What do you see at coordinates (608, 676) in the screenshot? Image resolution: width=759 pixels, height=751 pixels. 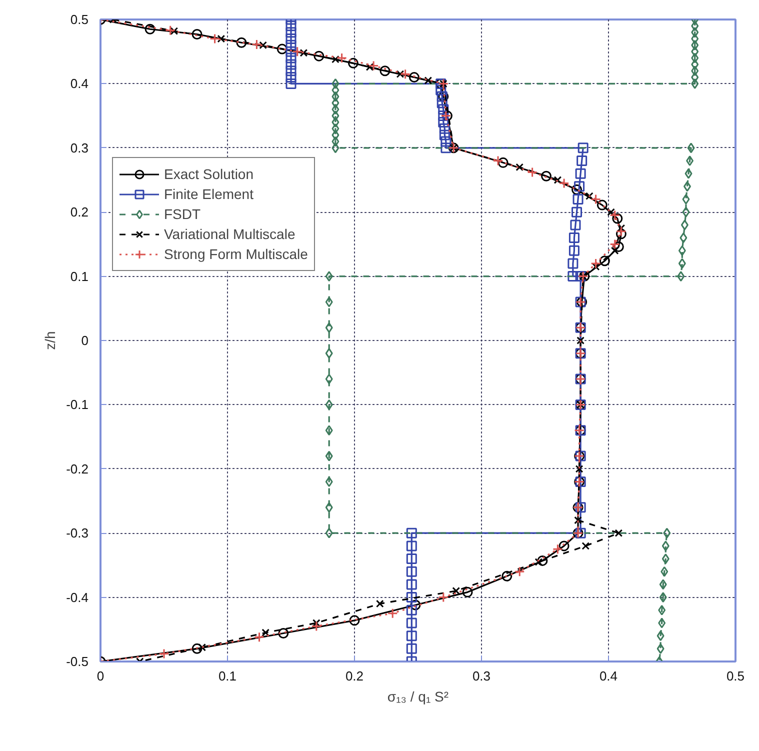 I see `x-tick-label: 0.4` at bounding box center [608, 676].